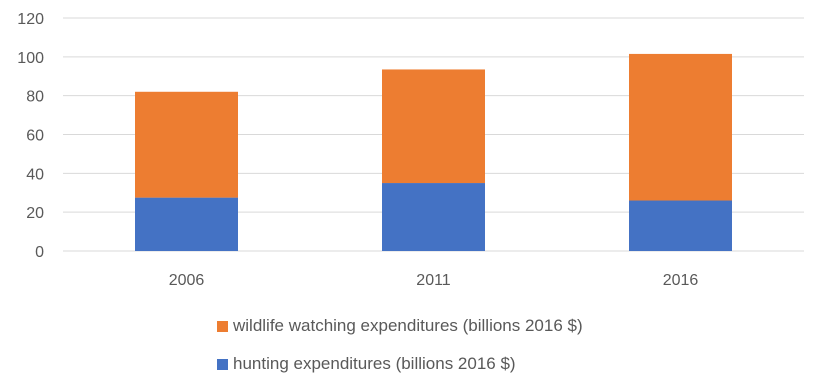 This screenshot has height=379, width=817. What do you see at coordinates (680, 225) in the screenshot?
I see `bar-hunting-2016` at bounding box center [680, 225].